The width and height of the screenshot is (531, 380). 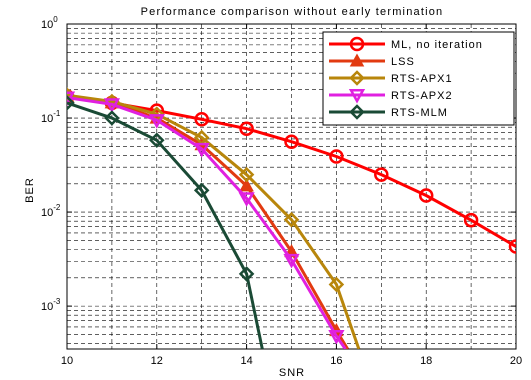 What do you see at coordinates (49, 23) in the screenshot?
I see `y-tick-label: 10⁰` at bounding box center [49, 23].